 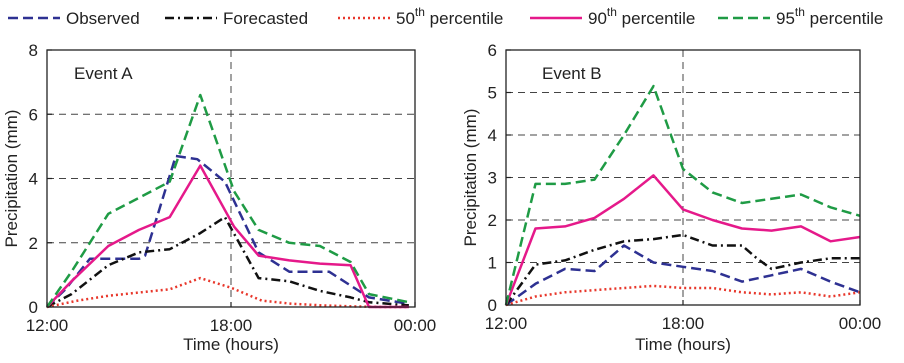 What do you see at coordinates (103, 18) in the screenshot?
I see `legend-label: Observed` at bounding box center [103, 18].